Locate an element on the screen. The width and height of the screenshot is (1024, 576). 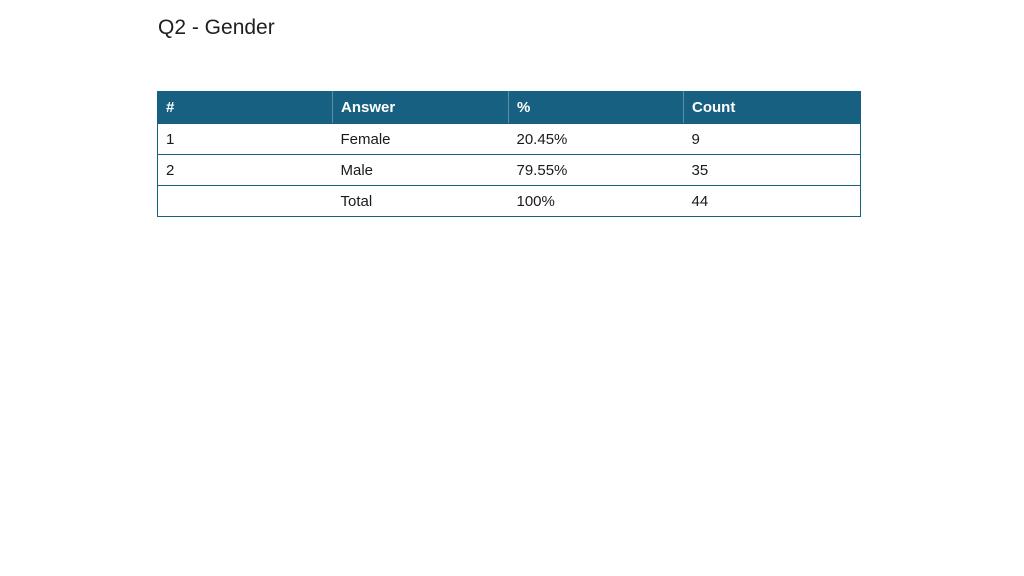
cell-percent: 79.55% is located at coordinates (596, 170).